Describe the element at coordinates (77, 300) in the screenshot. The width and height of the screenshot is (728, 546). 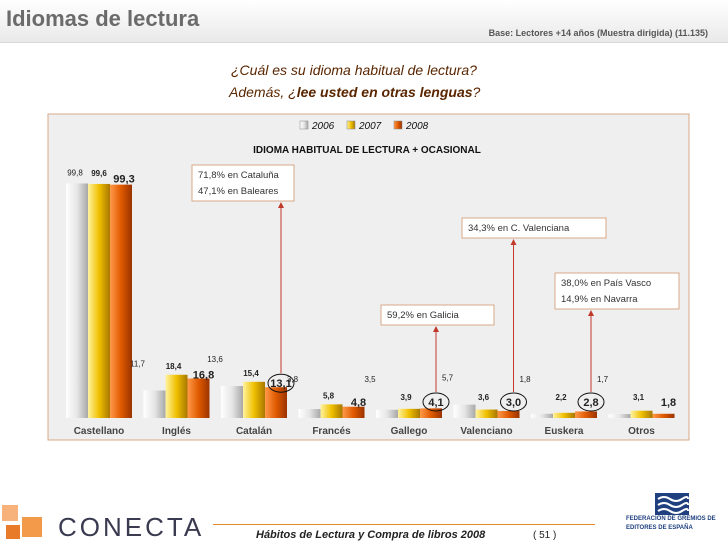
I see `bar-Castellano-2006` at that location.